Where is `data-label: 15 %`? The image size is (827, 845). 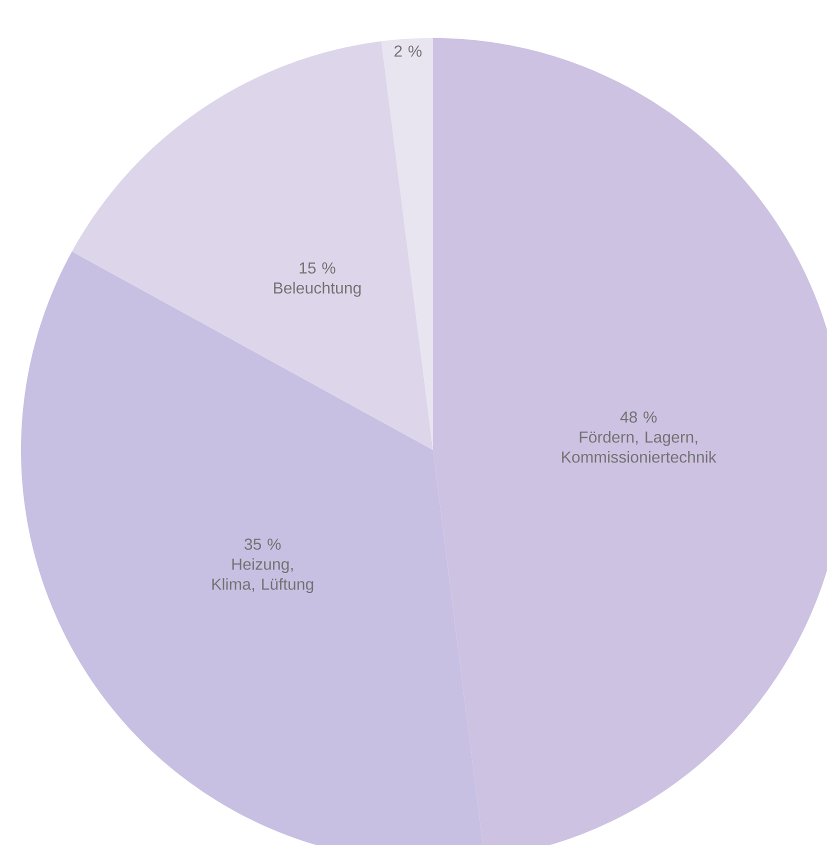
data-label: 15 % is located at coordinates (318, 268).